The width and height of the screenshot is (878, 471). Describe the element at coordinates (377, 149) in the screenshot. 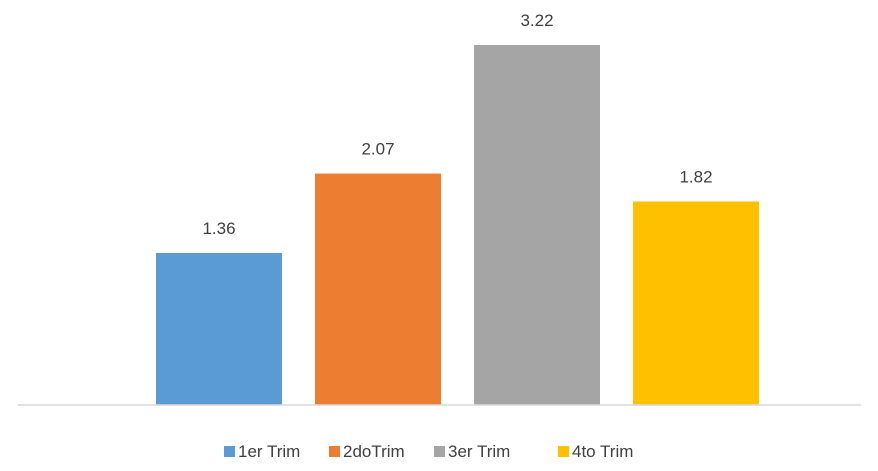

I see `data-label-2: 2.07` at that location.